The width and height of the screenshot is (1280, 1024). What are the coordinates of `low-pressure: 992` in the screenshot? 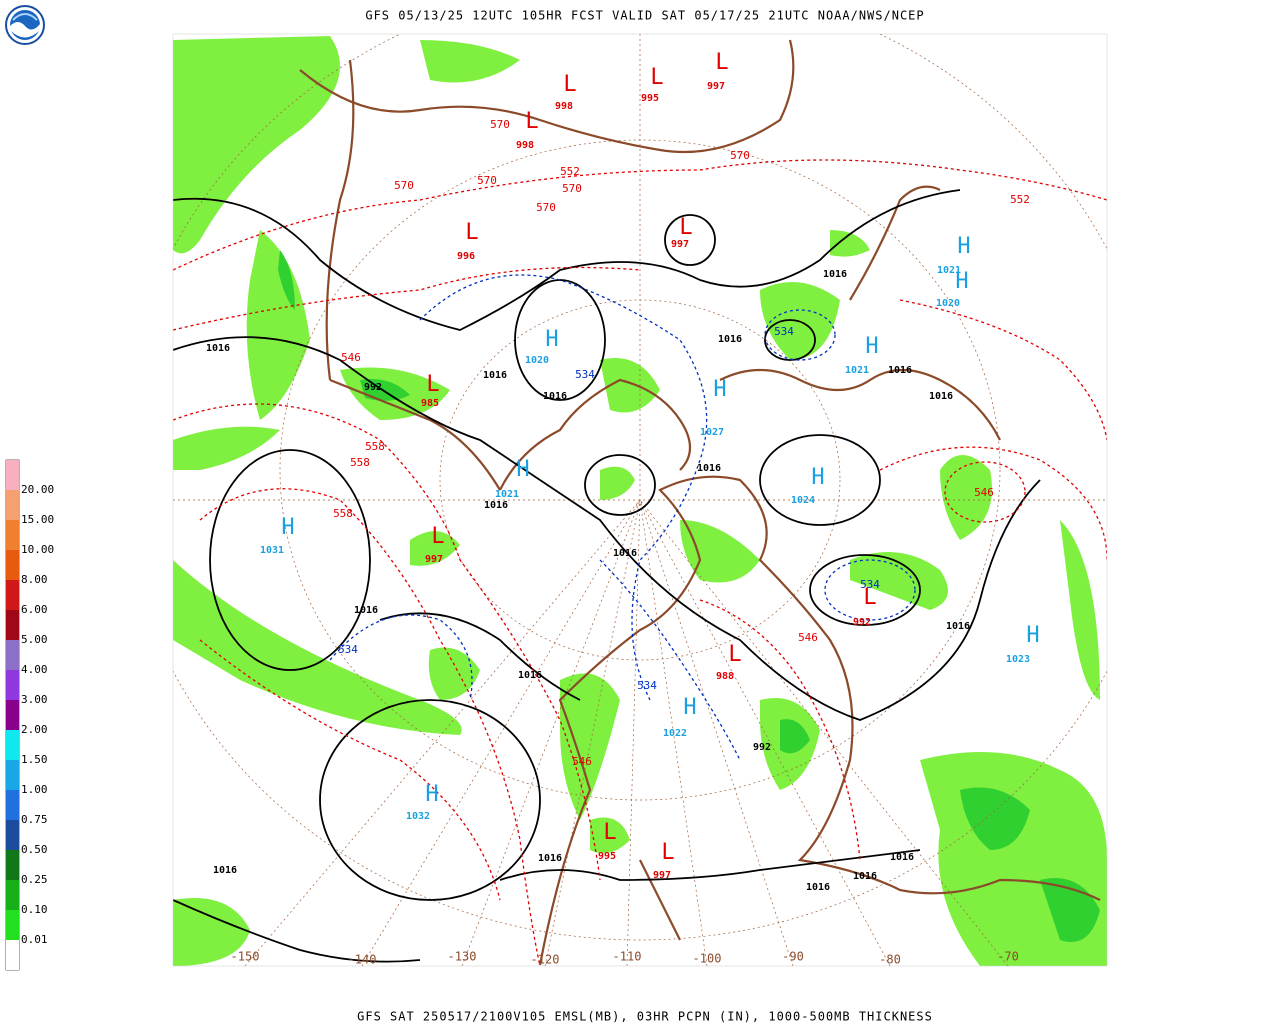 It's located at (862, 622).